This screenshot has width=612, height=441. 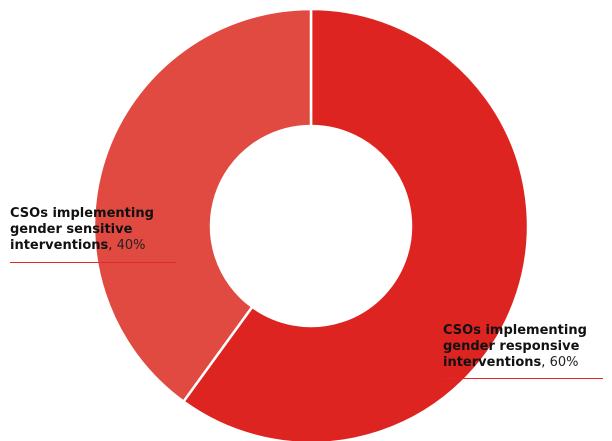 What do you see at coordinates (564, 362) in the screenshot?
I see `slice-value-label: 60%` at bounding box center [564, 362].